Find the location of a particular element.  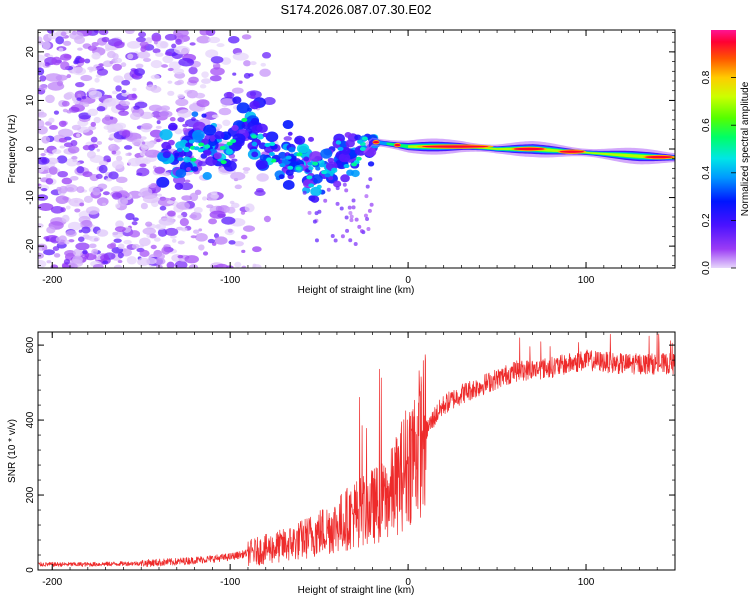

y-tick-label: 400 is located at coordinates (30, 419).